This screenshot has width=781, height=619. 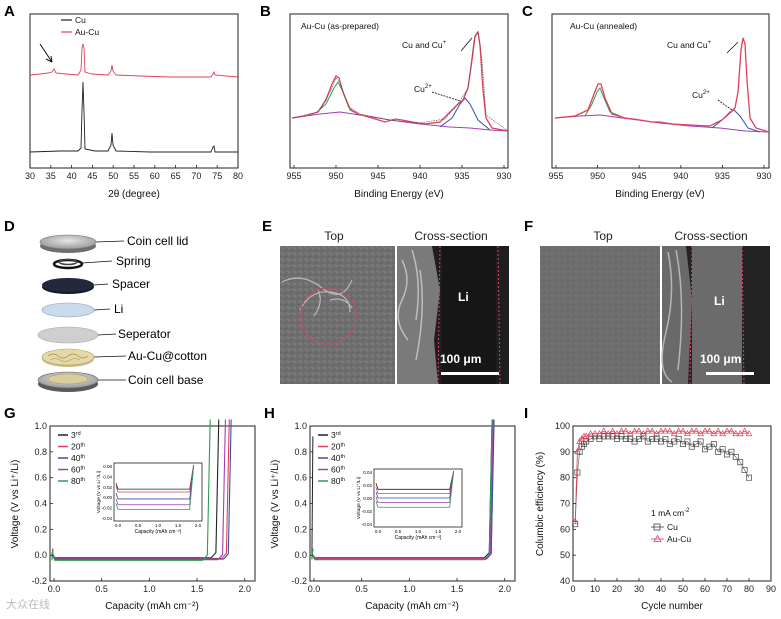 What do you see at coordinates (107, 497) in the screenshot?
I see `g-inset-ytick: 0.00` at bounding box center [107, 497].